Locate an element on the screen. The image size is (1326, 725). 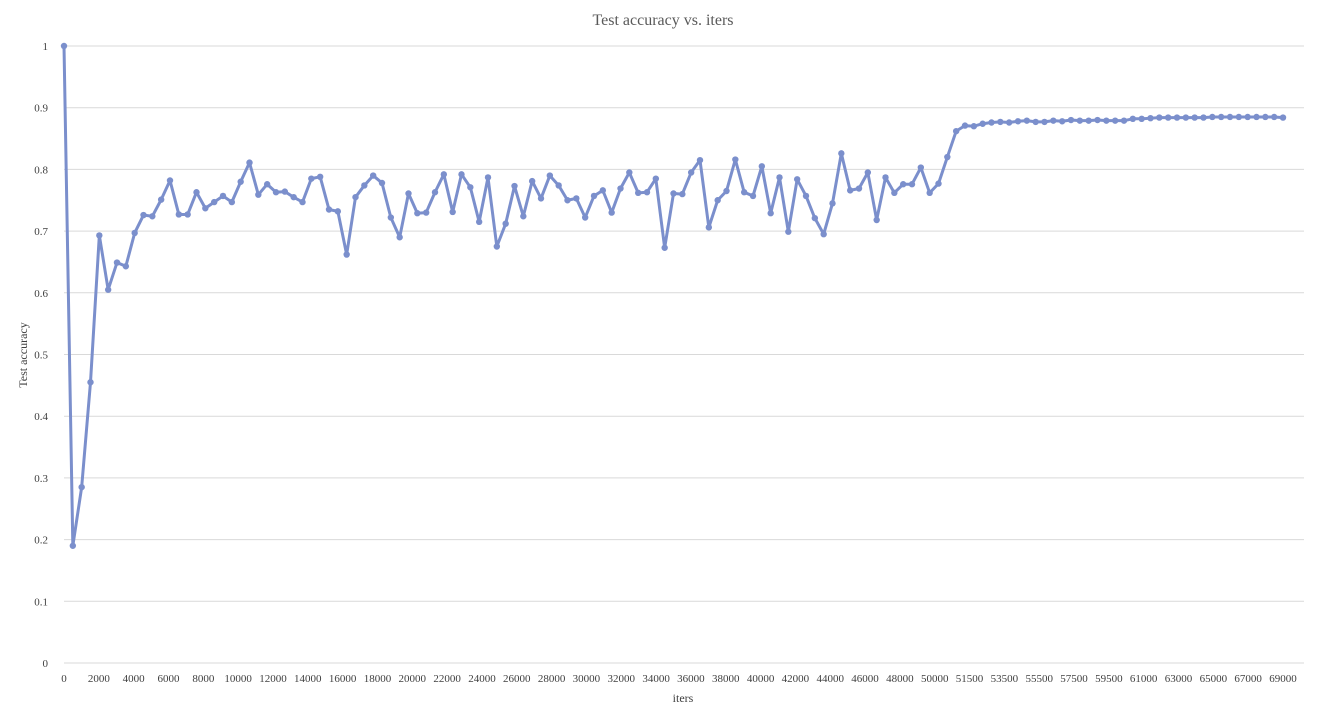
x-tick-label: 22000 is located at coordinates (447, 679).